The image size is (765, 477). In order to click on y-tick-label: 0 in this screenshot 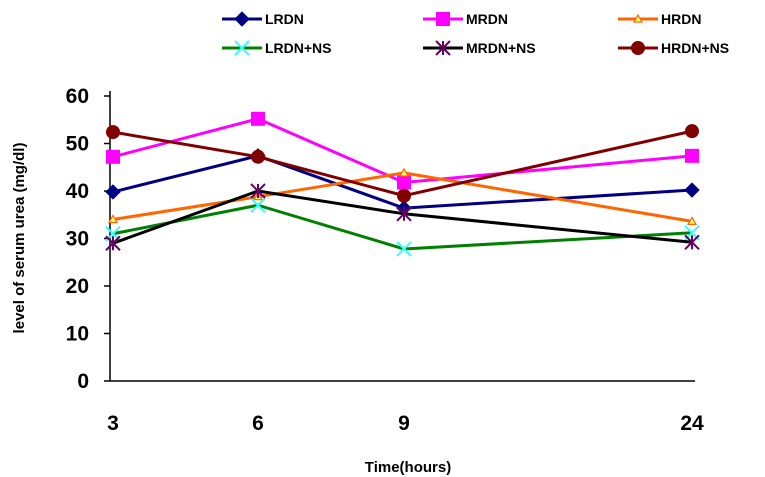, I will do `click(83, 381)`.